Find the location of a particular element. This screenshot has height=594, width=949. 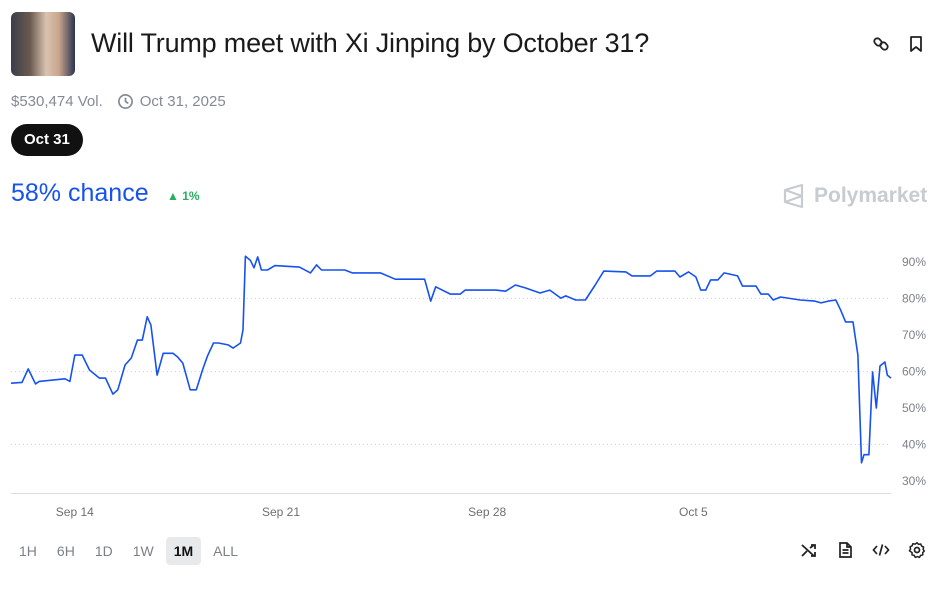

brand-watermark: Polymarket is located at coordinates (854, 196).